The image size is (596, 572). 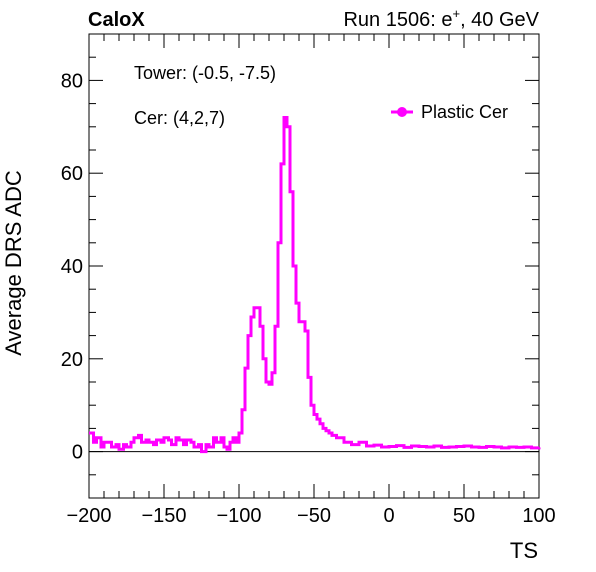 What do you see at coordinates (72, 174) in the screenshot?
I see `y-tick-label: 60` at bounding box center [72, 174].